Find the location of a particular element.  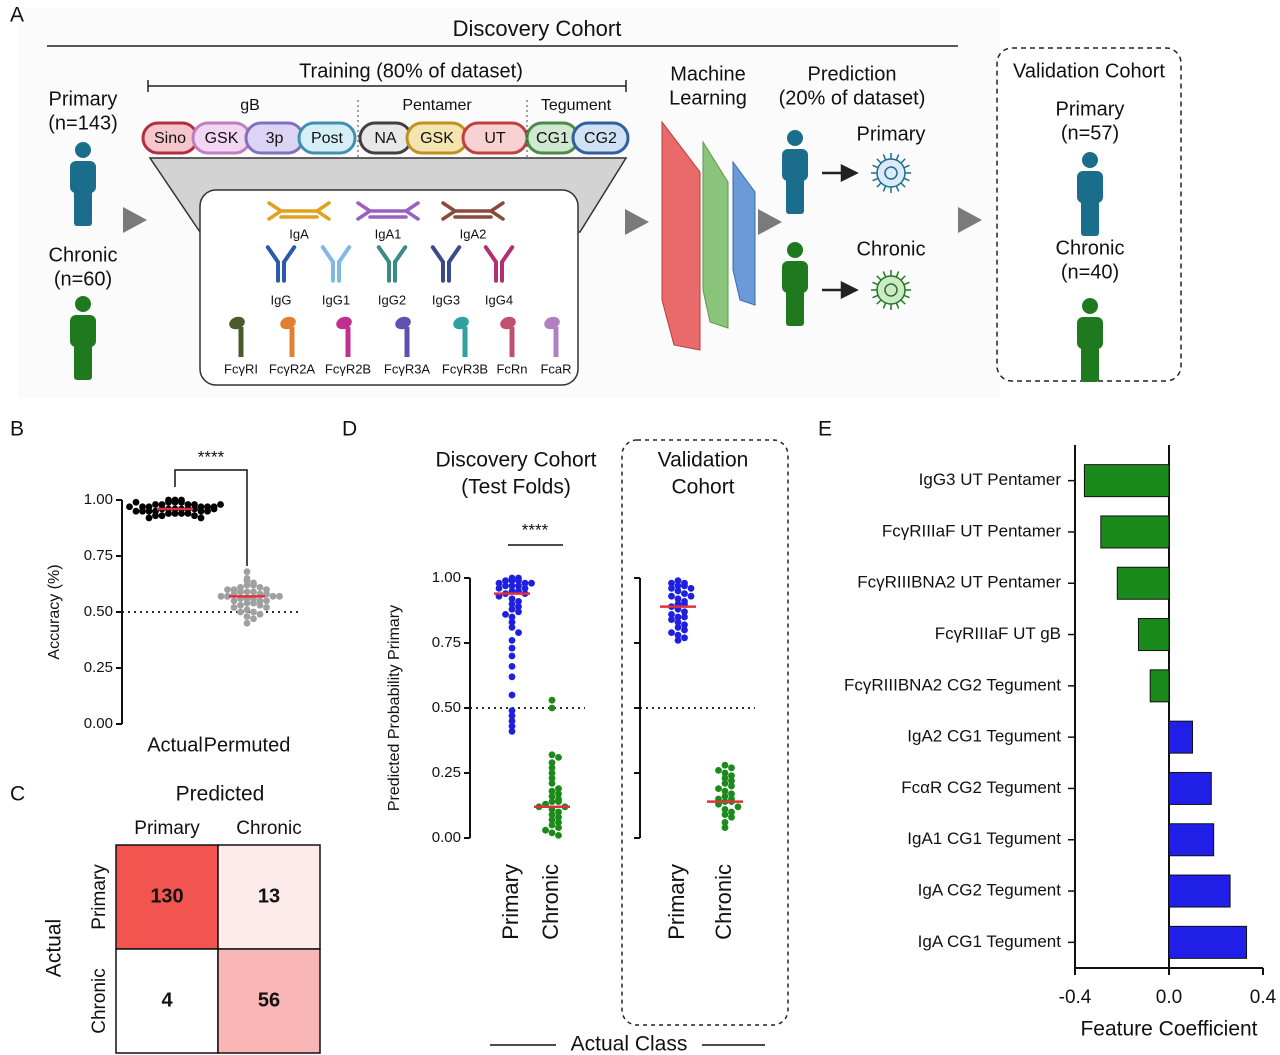

cell-value: 4 is located at coordinates (167, 1000).